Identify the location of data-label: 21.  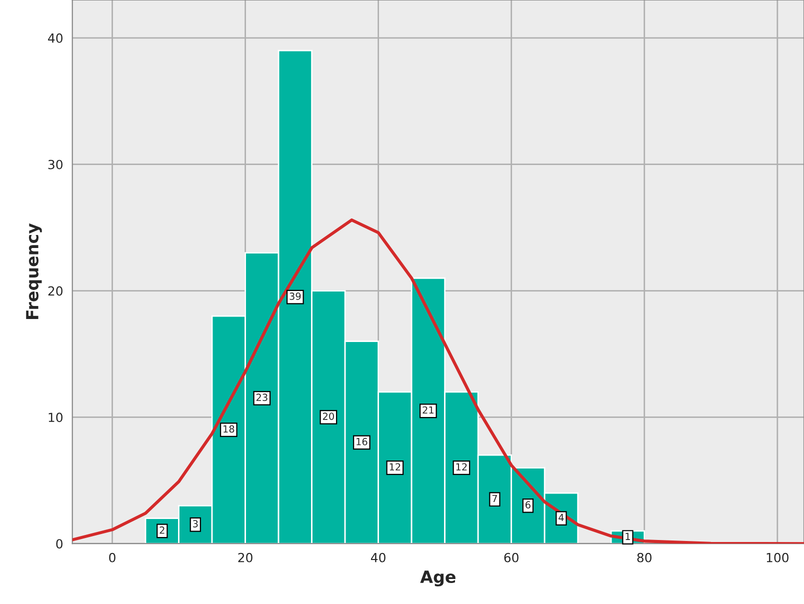
(428, 410).